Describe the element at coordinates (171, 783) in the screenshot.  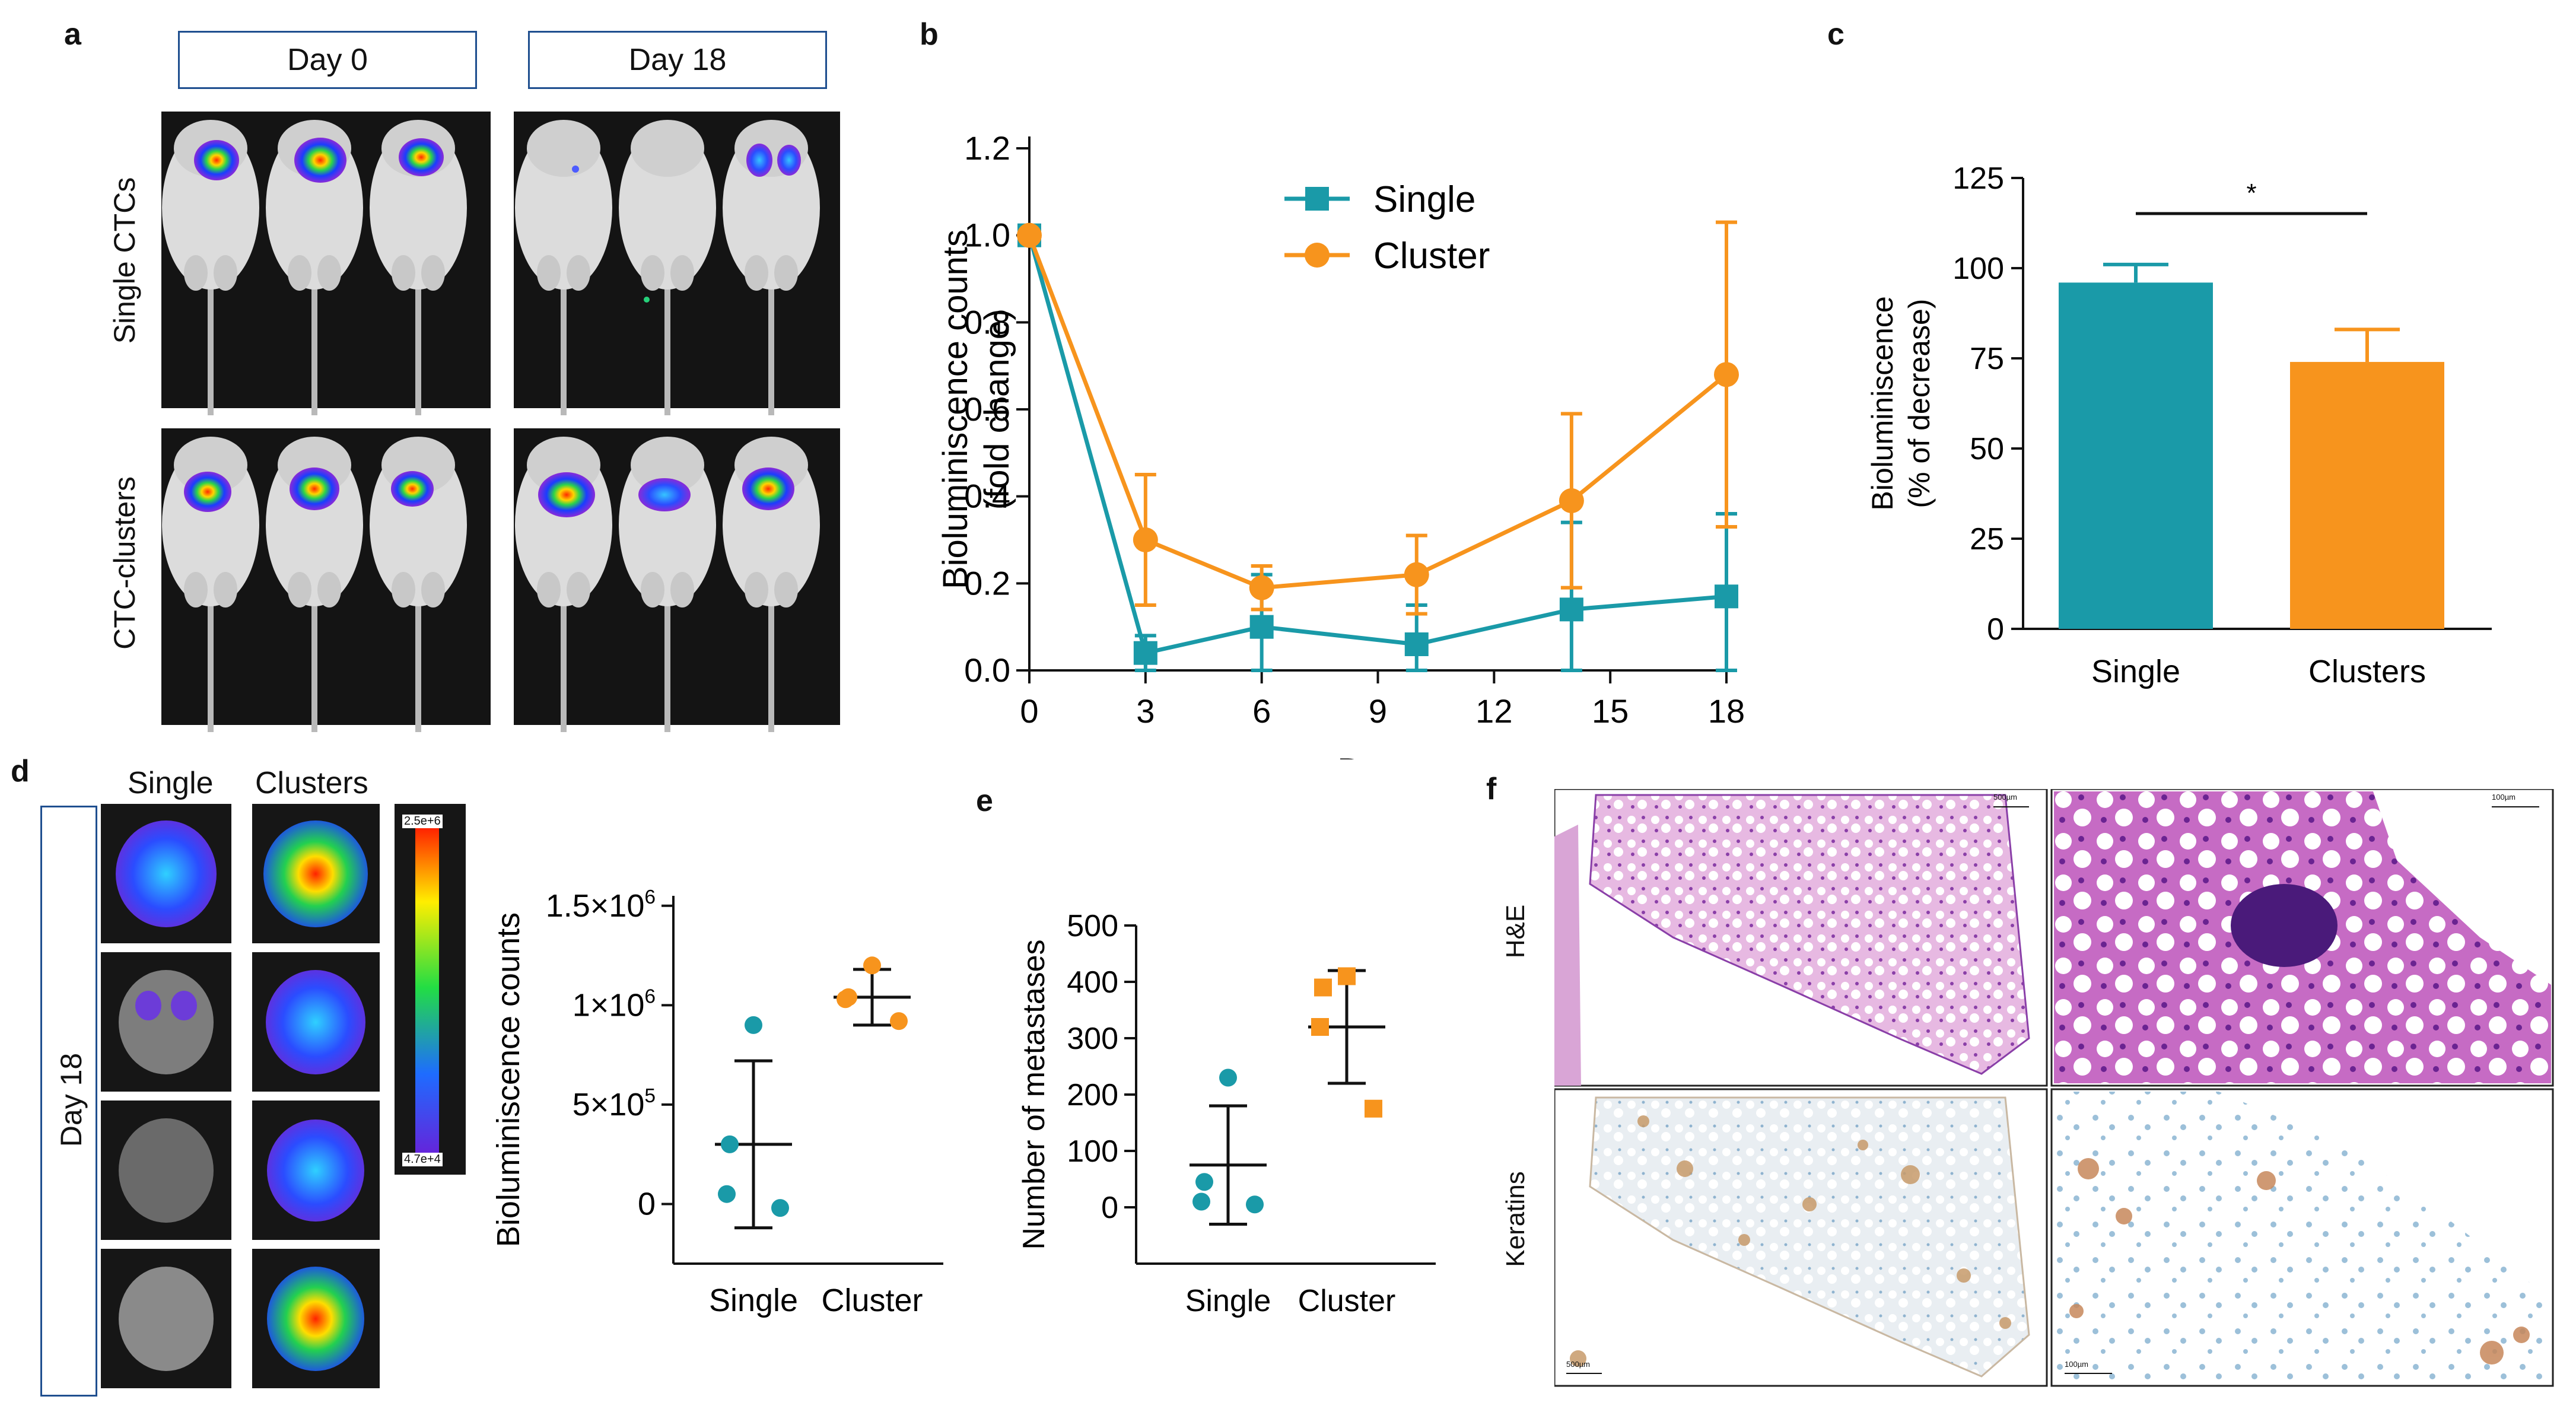
I see `d-col-single: Single` at that location.